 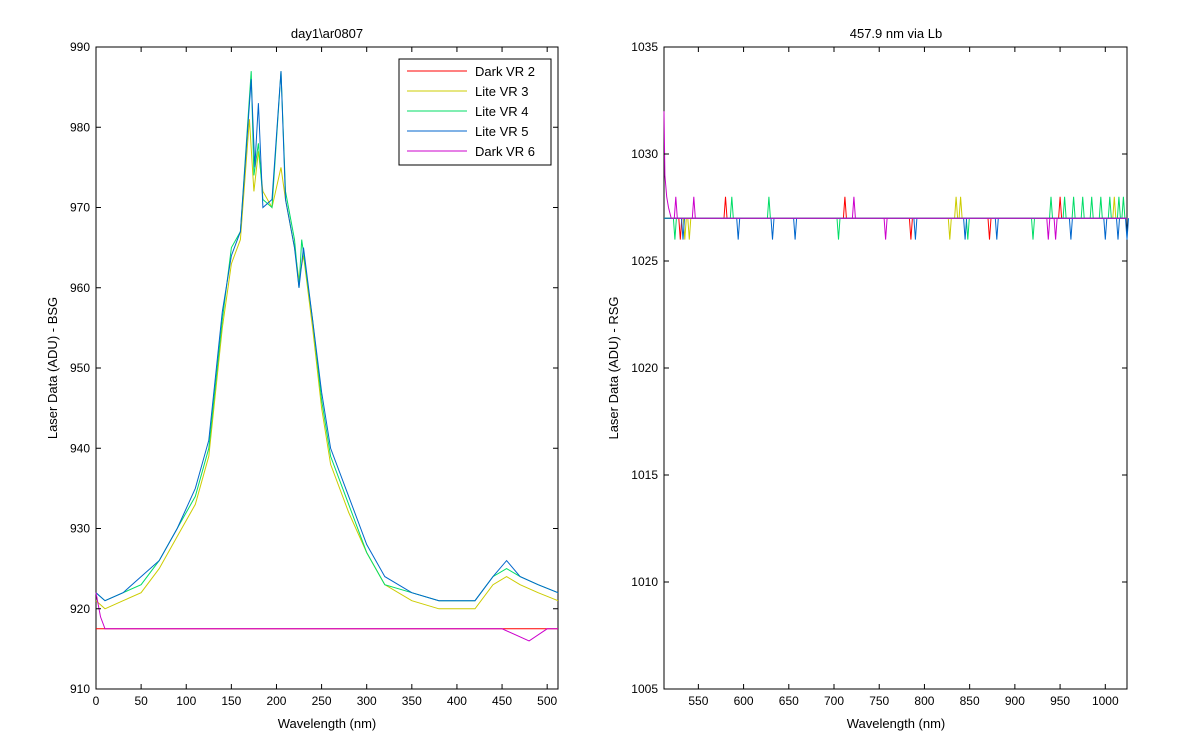 What do you see at coordinates (276, 701) in the screenshot?
I see `left-x-tick-label: 200` at bounding box center [276, 701].